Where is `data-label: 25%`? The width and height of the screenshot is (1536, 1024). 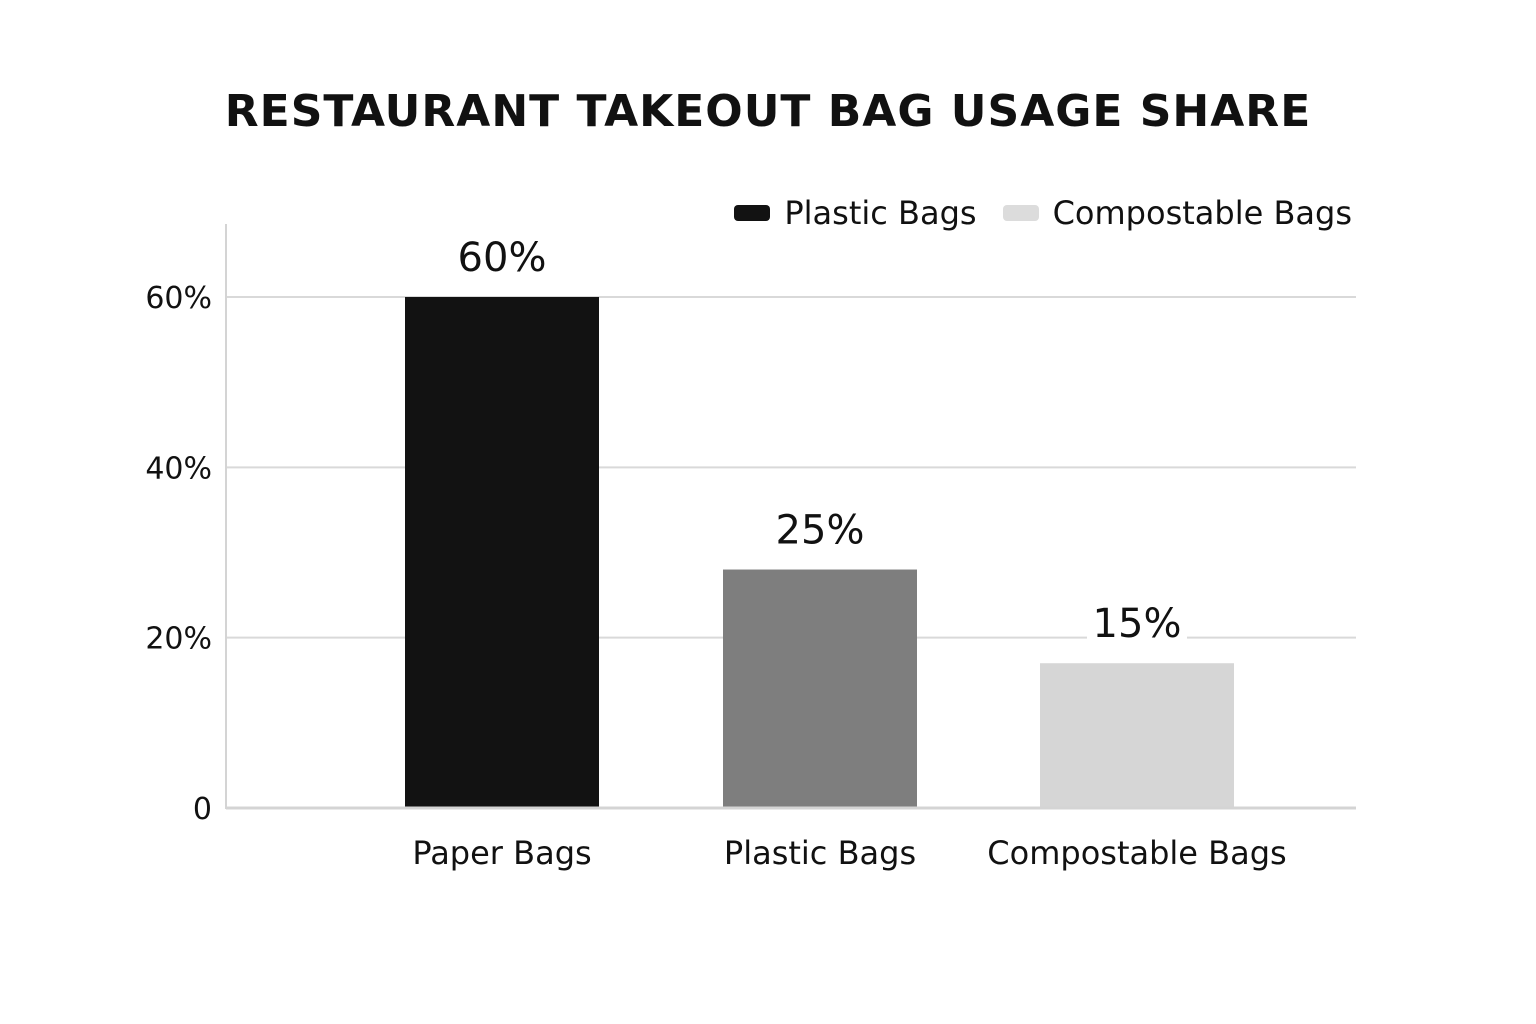 data-label: 25% is located at coordinates (820, 531).